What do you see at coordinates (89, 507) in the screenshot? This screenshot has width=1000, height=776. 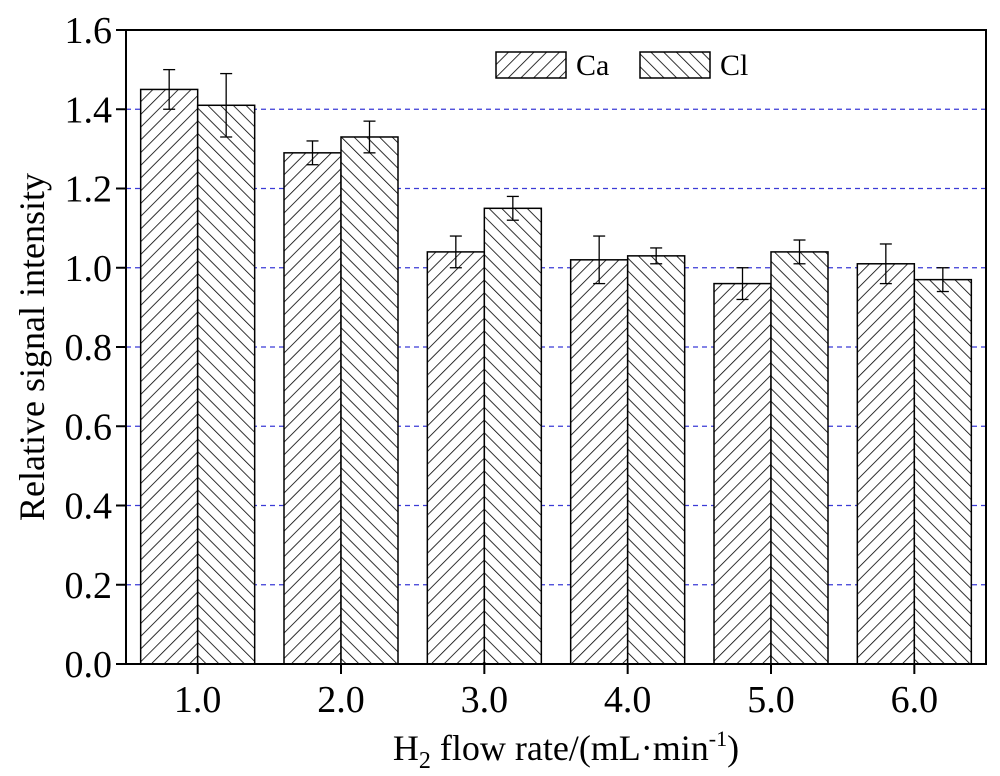 I see `y-tick-label: 0.4` at bounding box center [89, 507].